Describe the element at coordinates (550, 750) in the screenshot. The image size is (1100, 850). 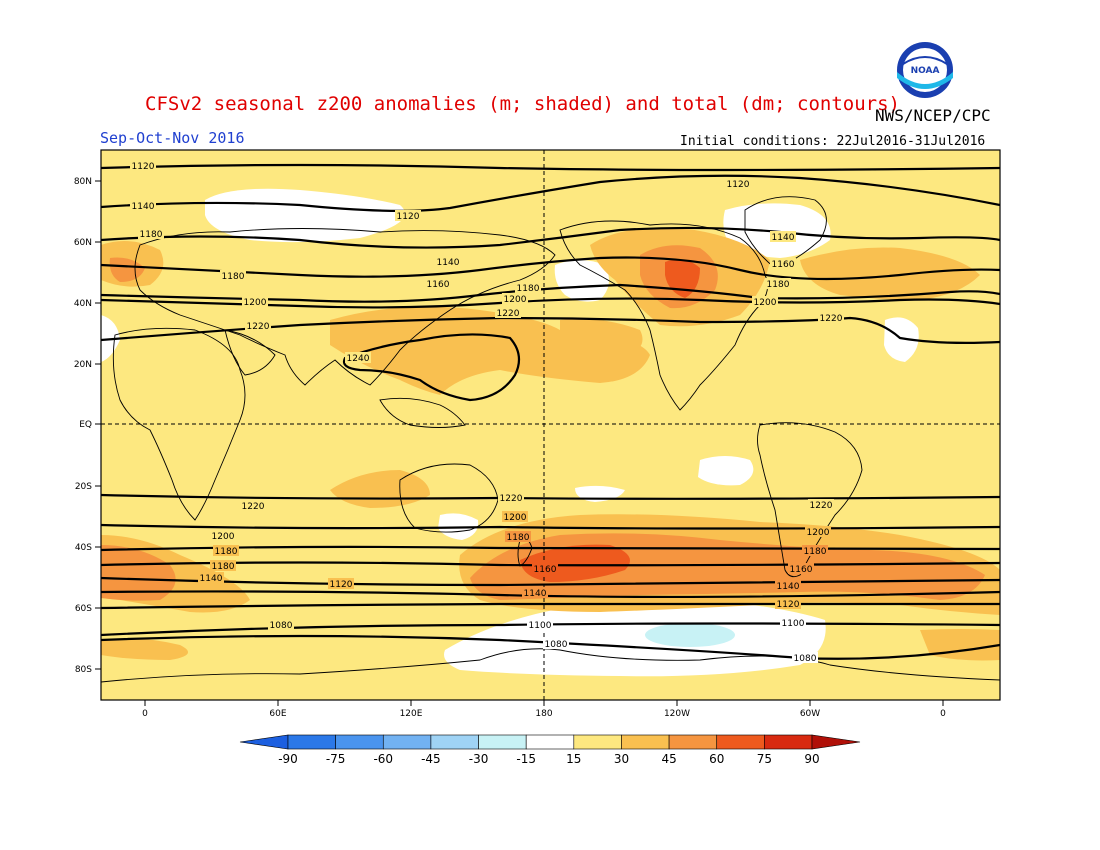
I see `colorbar: -90 -75 -60 -45 -30 -15 15 30 45 60 75 90` at that location.